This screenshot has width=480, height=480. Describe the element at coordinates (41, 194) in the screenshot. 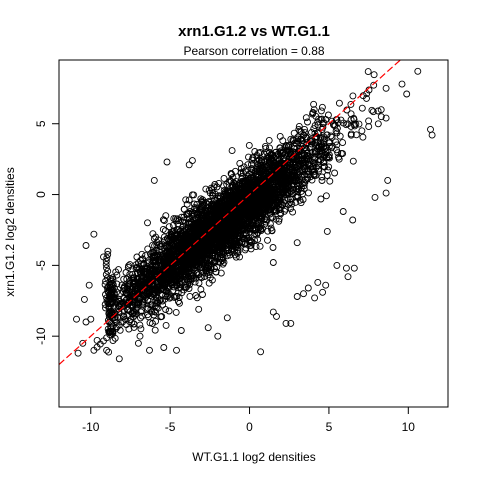

I see `y-tick-label: 0` at that location.